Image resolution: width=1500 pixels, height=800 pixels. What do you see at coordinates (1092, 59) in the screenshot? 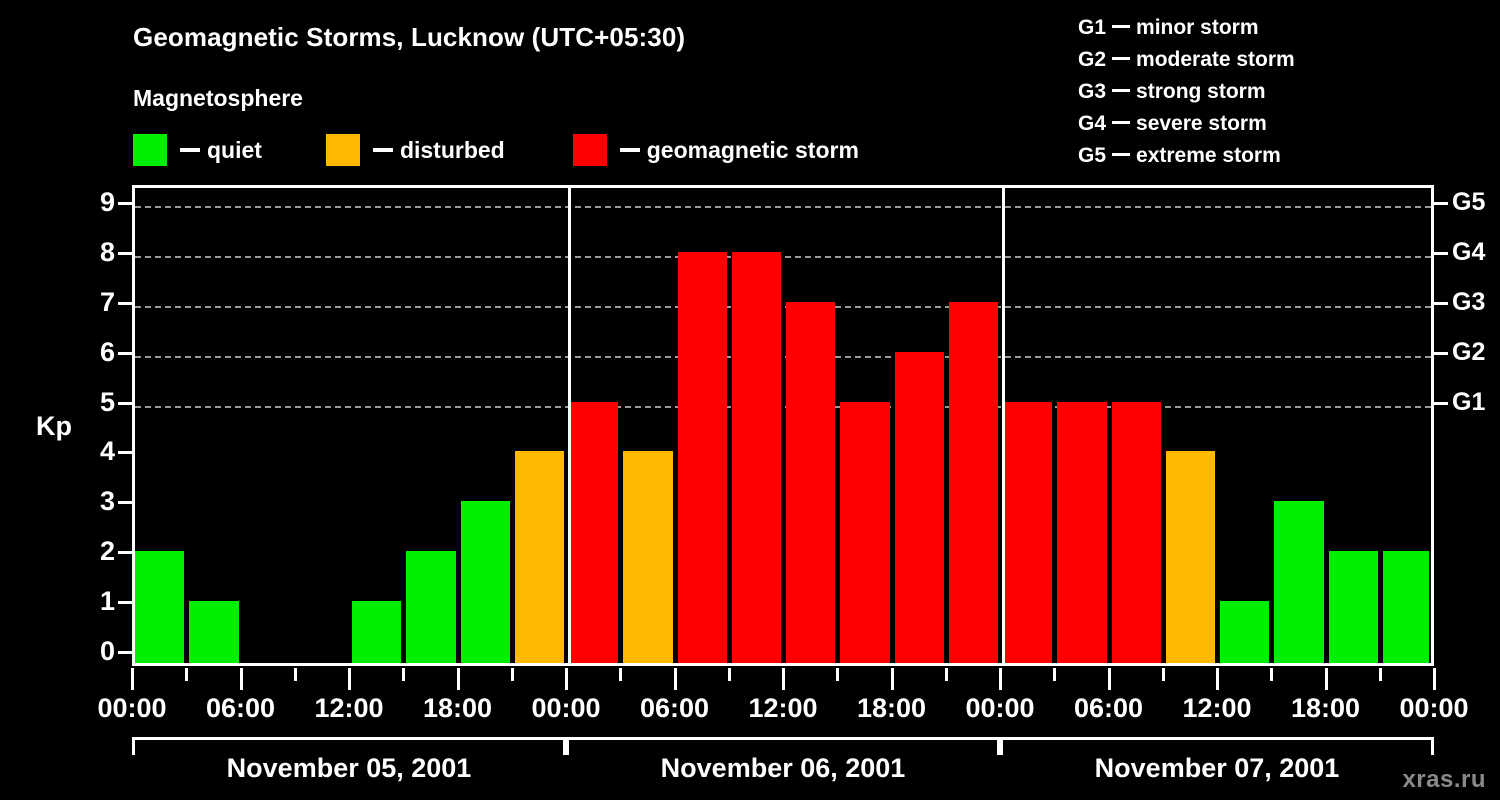
I see `g-legend-code: G2` at bounding box center [1092, 59].